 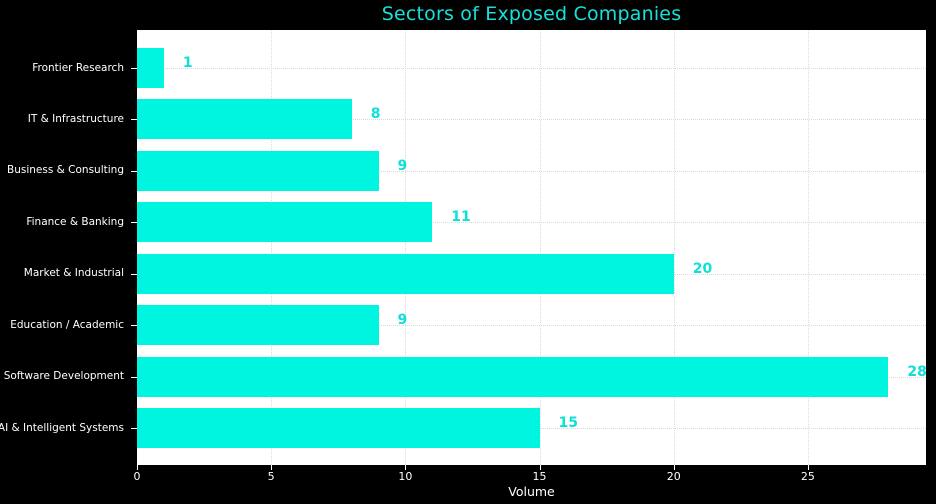 What do you see at coordinates (137, 476) in the screenshot?
I see `x-tick-label: 0` at bounding box center [137, 476].